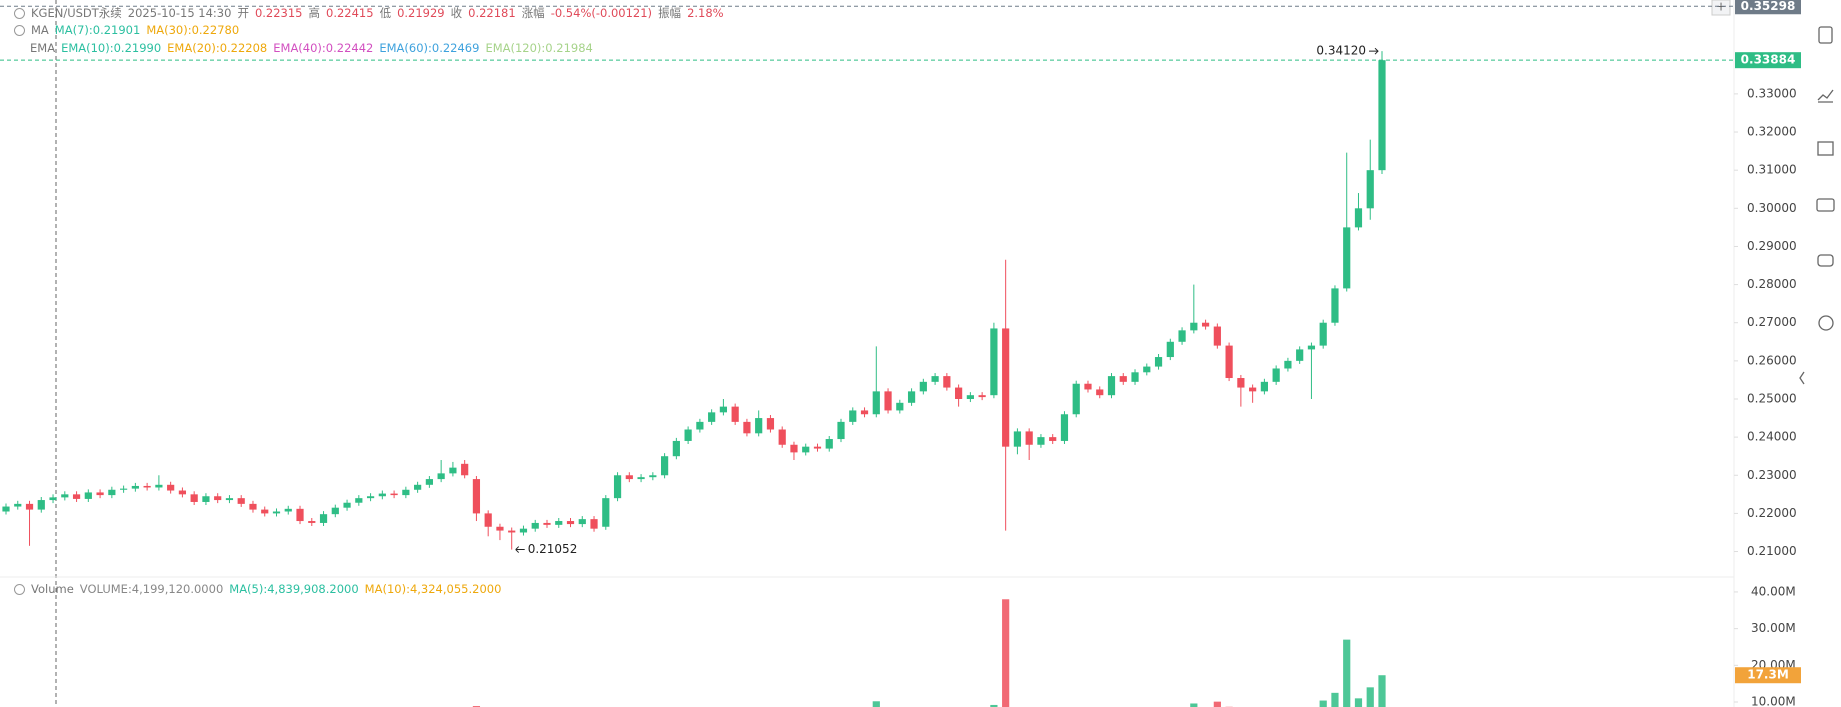 This screenshot has width=1841, height=707. I want to click on collapse-arrow, so click(1802, 378).